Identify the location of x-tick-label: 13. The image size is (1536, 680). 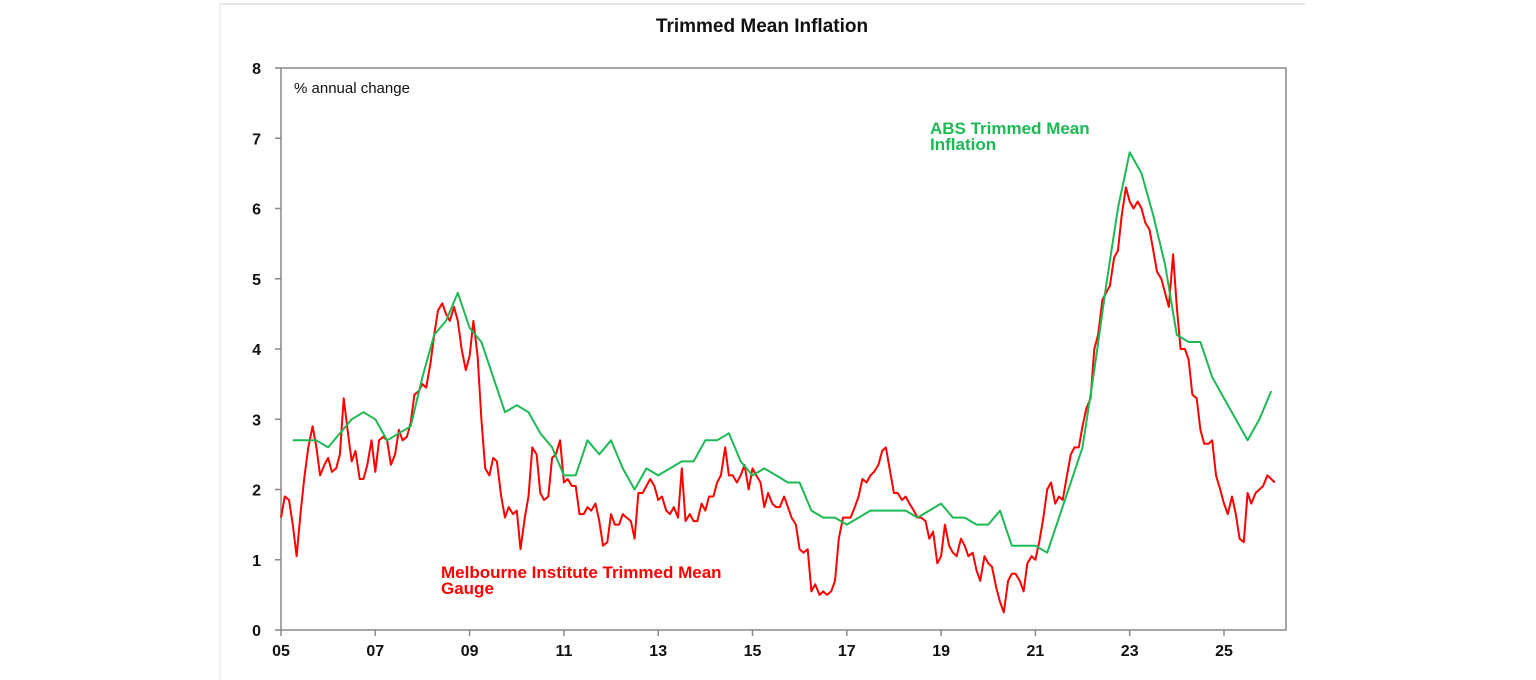
(658, 651).